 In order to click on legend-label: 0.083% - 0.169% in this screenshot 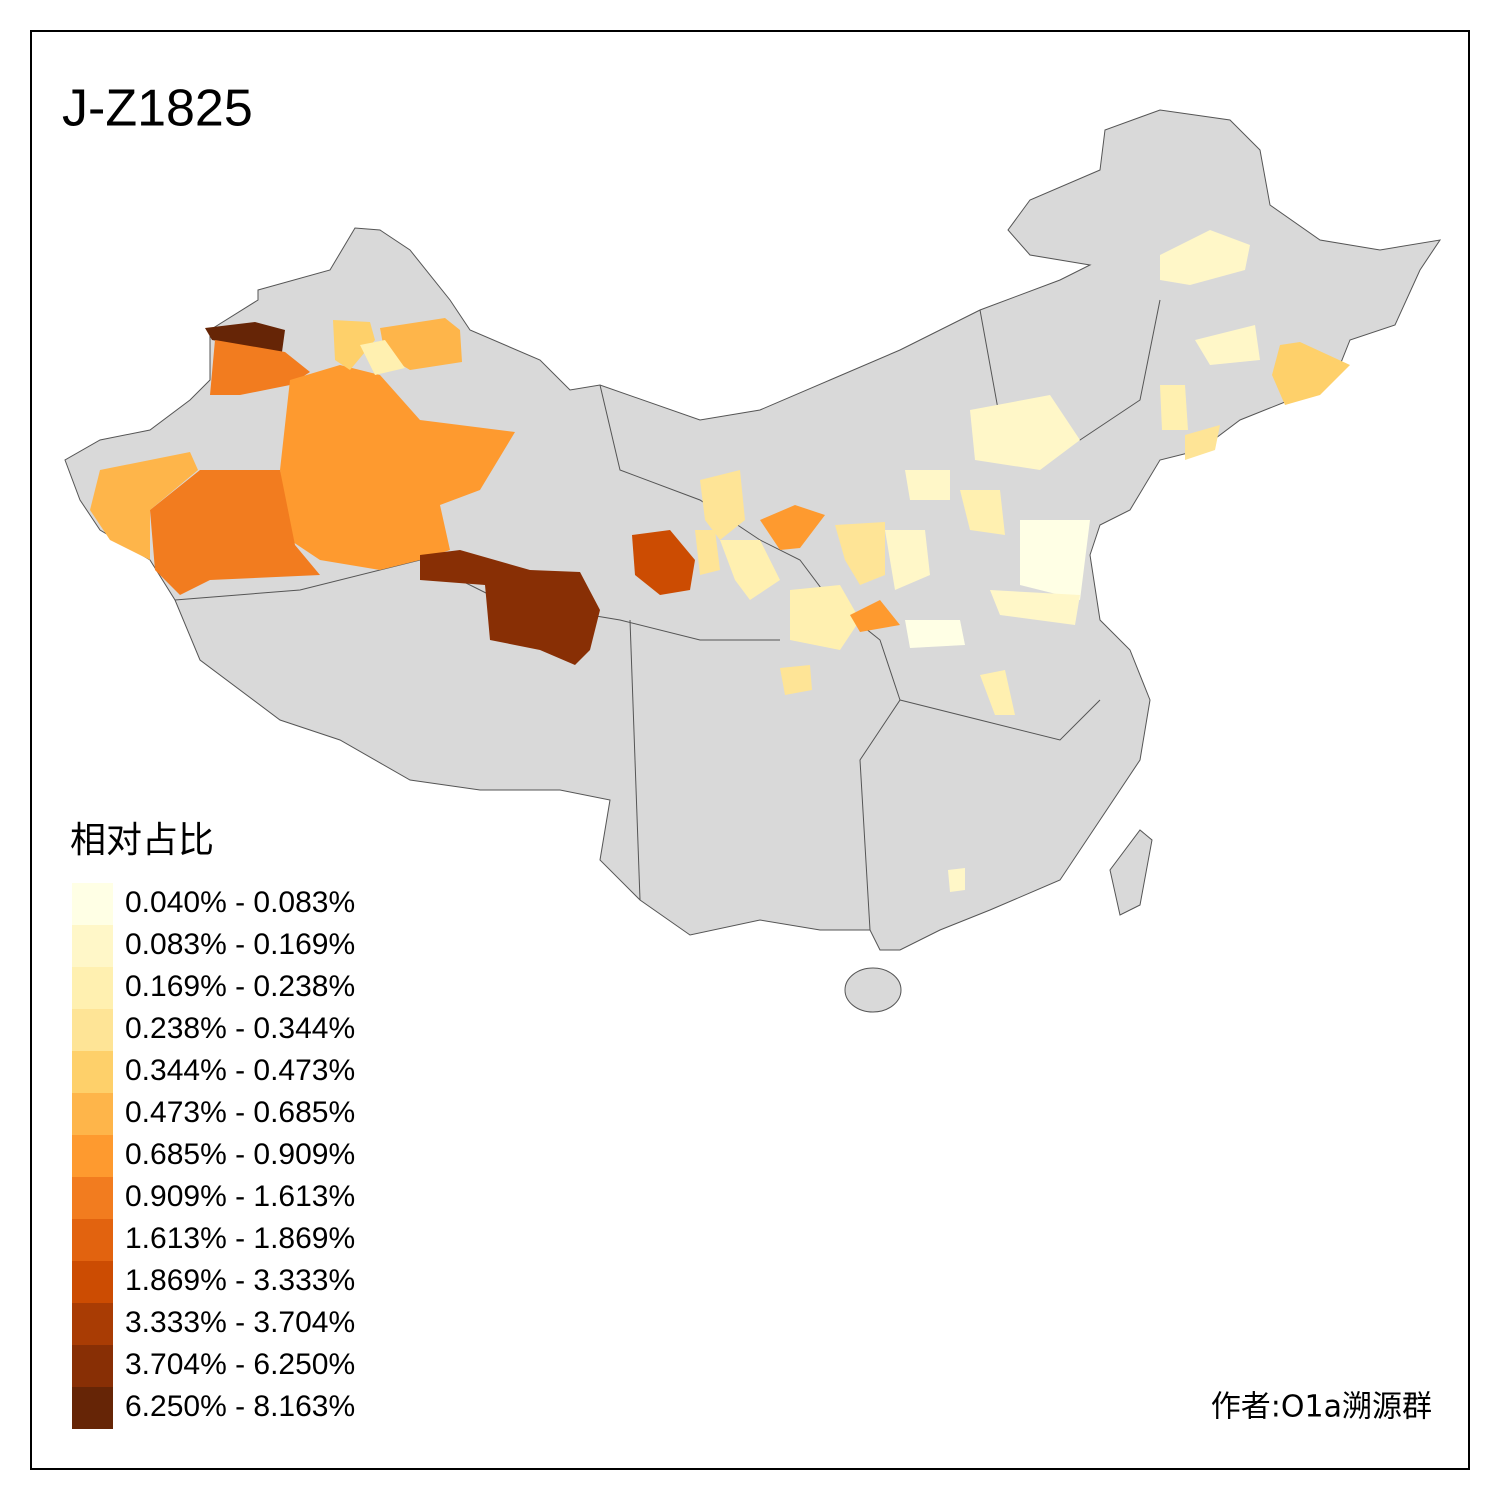, I will do `click(240, 944)`.